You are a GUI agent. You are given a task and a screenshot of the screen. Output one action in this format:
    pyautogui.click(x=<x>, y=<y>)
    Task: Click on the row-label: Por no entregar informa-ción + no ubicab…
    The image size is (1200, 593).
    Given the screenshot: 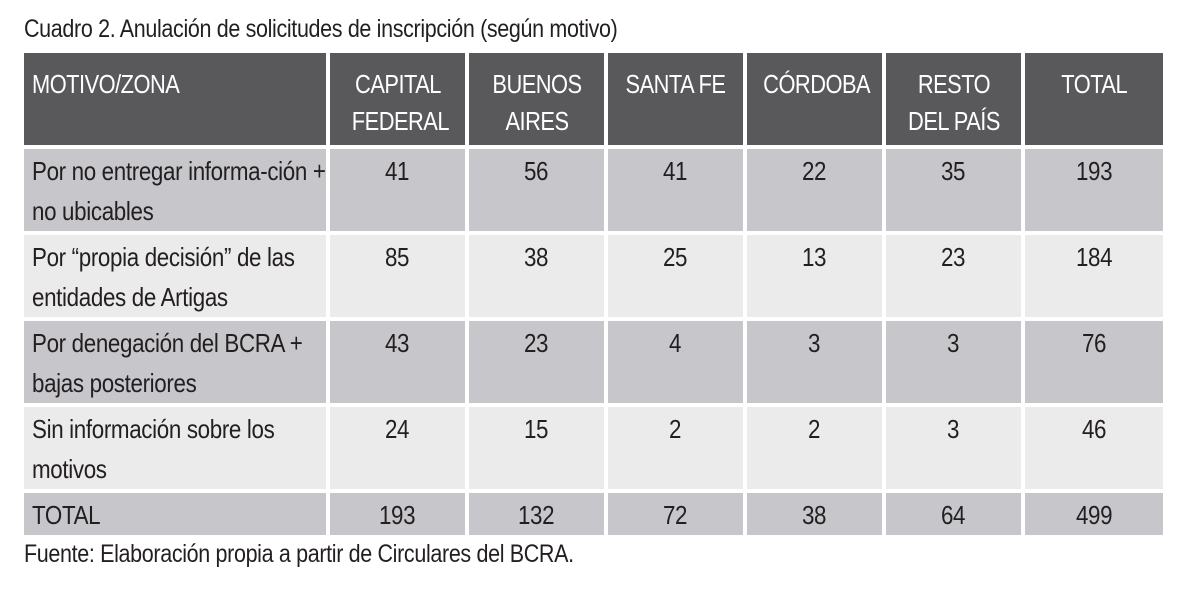 What is the action you would take?
    pyautogui.click(x=176, y=189)
    